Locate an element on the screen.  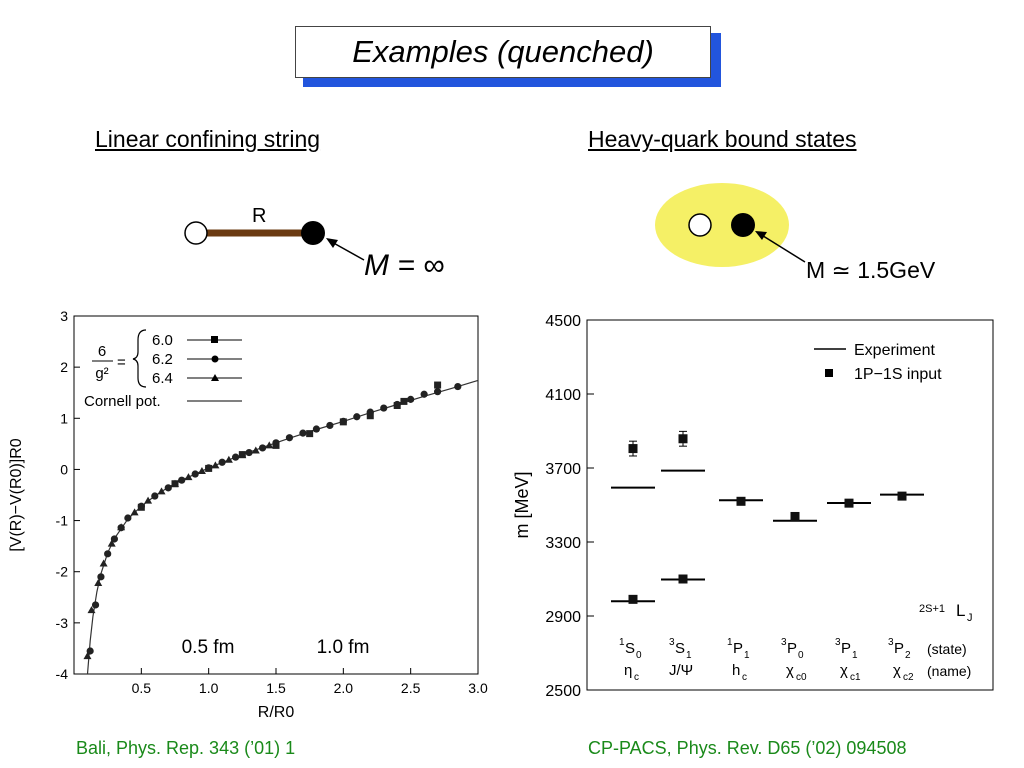
y-tick-label: 3700 is located at coordinates (563, 469).